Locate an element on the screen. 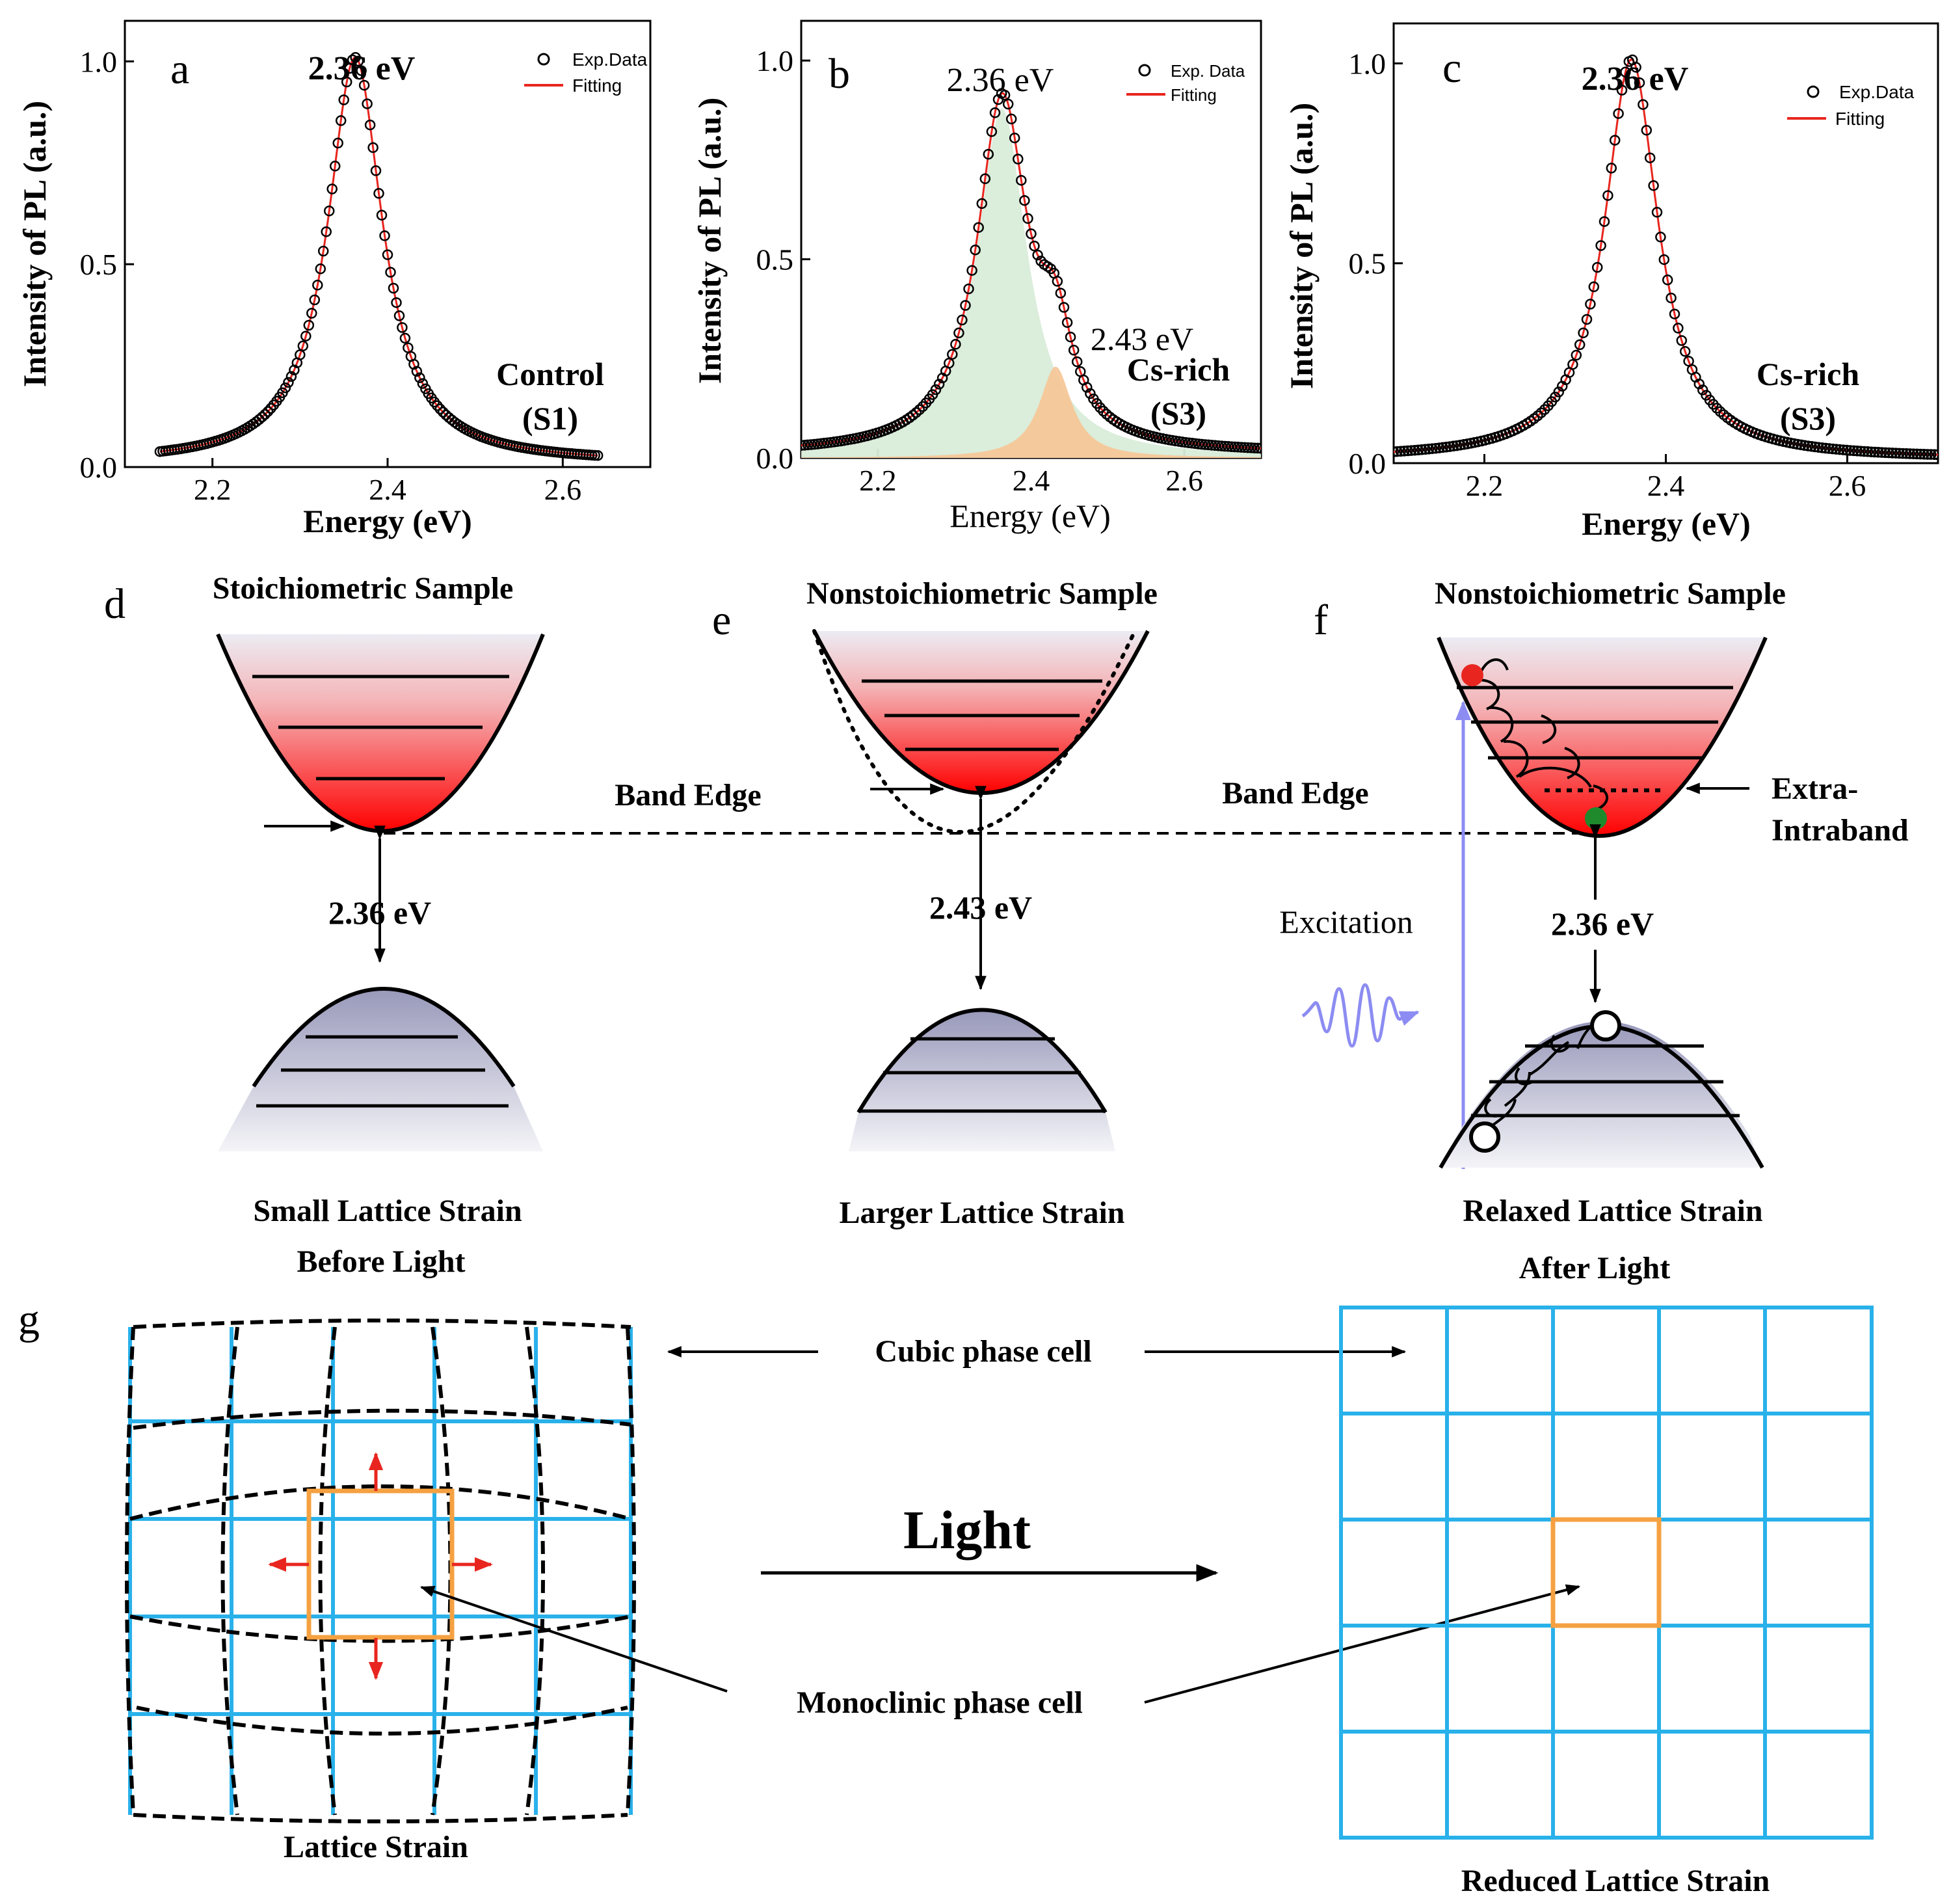  cubic-grid-left is located at coordinates (380, 1571).